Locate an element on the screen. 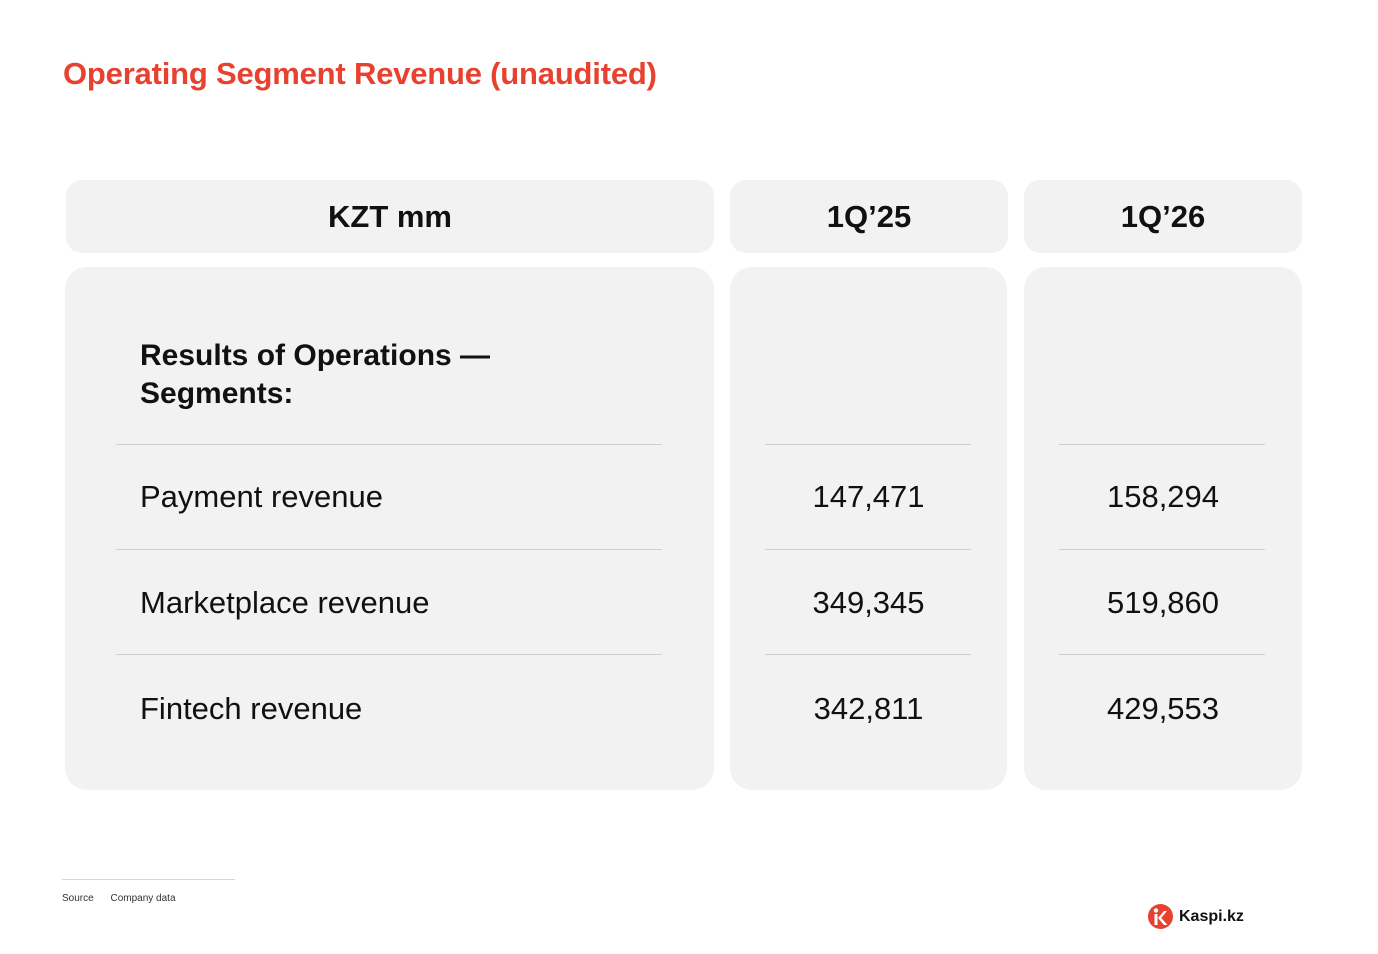 This screenshot has height=954, width=1378. kaspi-logo-icon is located at coordinates (1160, 916).